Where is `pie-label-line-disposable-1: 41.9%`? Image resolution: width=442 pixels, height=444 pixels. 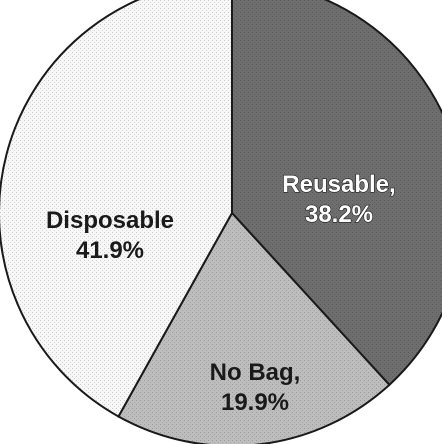 pie-label-line-disposable-1: 41.9% is located at coordinates (110, 250).